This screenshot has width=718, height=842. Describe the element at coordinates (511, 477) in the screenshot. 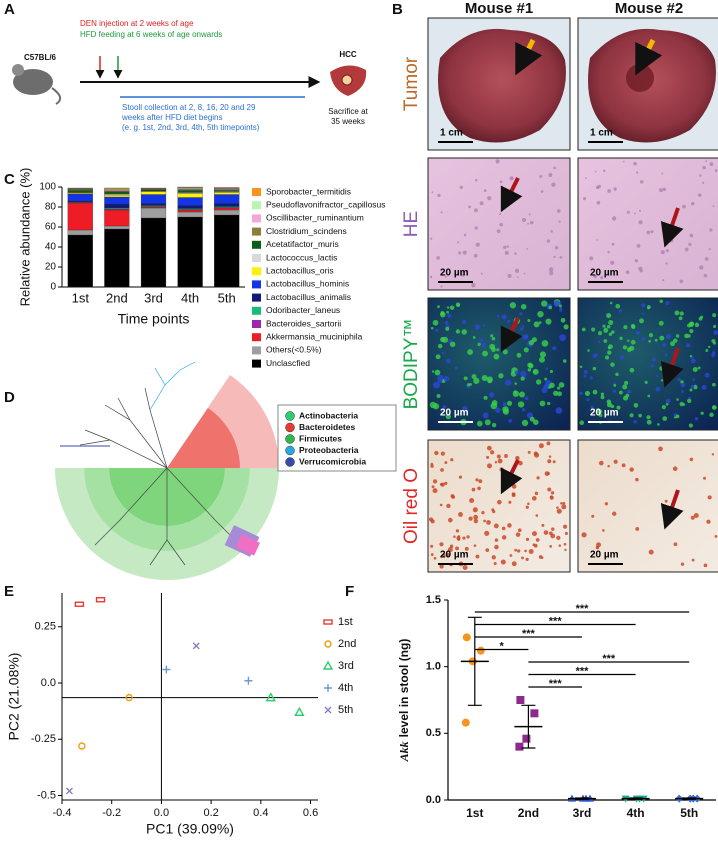

I see `arrow` at that location.